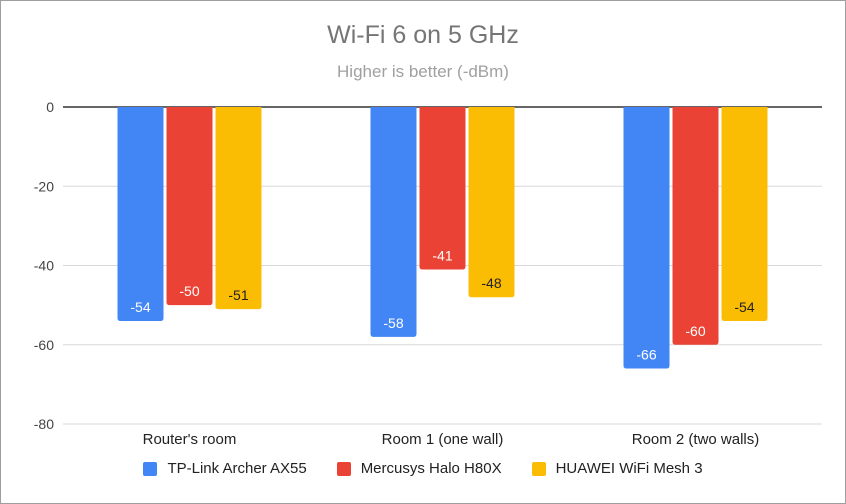 The height and width of the screenshot is (504, 846). I want to click on y-tick-label: -60, so click(44, 345).